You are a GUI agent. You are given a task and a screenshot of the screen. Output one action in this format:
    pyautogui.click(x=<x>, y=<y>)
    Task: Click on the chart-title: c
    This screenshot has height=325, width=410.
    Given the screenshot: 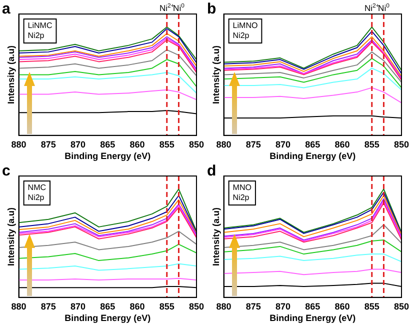 What is the action you would take?
    pyautogui.click(x=6, y=171)
    